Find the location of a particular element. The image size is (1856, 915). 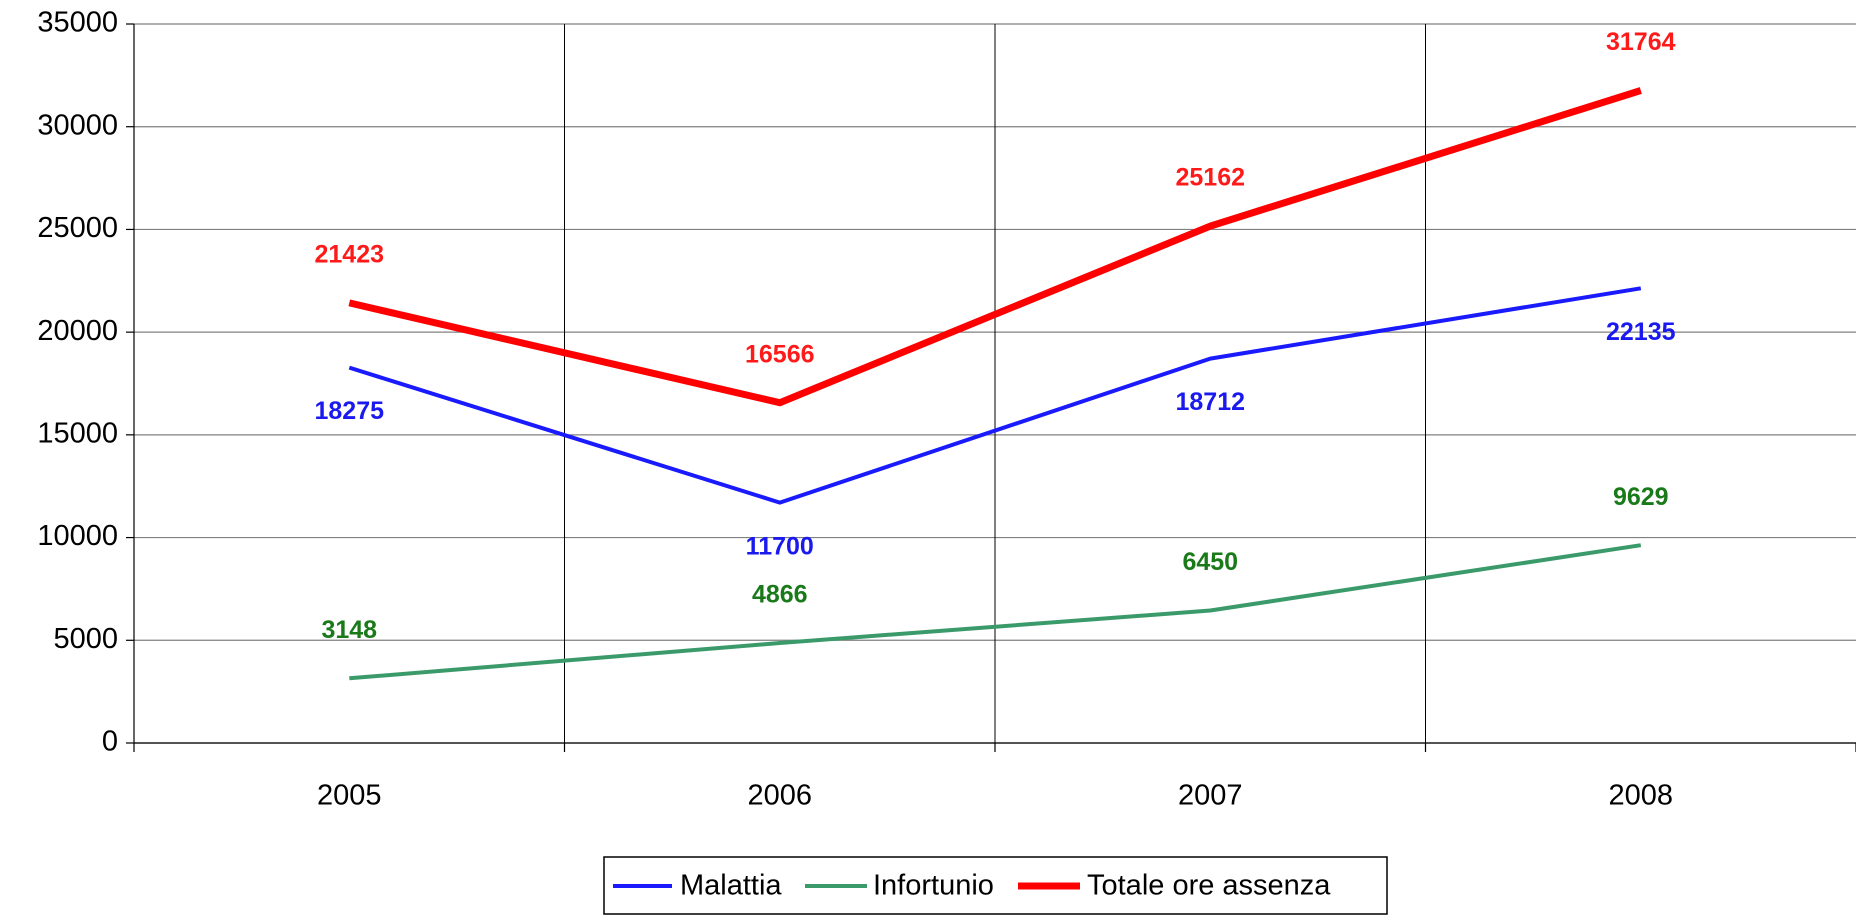

data-label: 22135 is located at coordinates (1641, 332).